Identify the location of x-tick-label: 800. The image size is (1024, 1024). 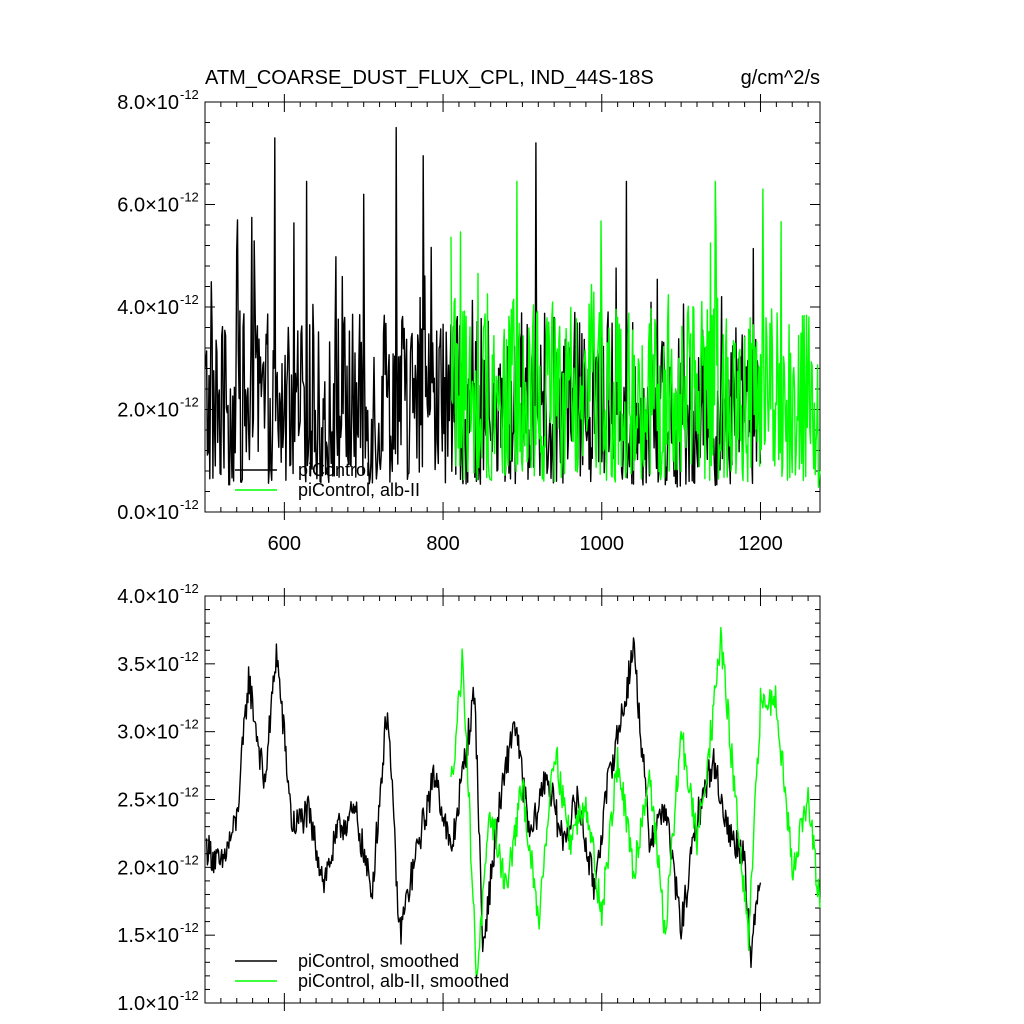
(442, 544).